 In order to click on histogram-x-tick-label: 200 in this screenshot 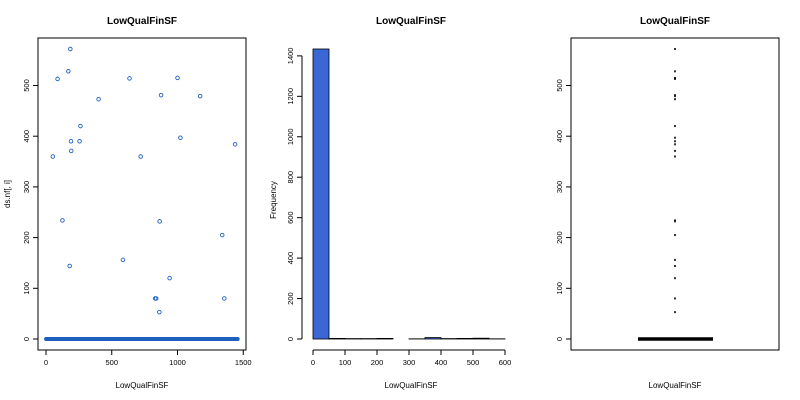, I will do `click(377, 362)`.